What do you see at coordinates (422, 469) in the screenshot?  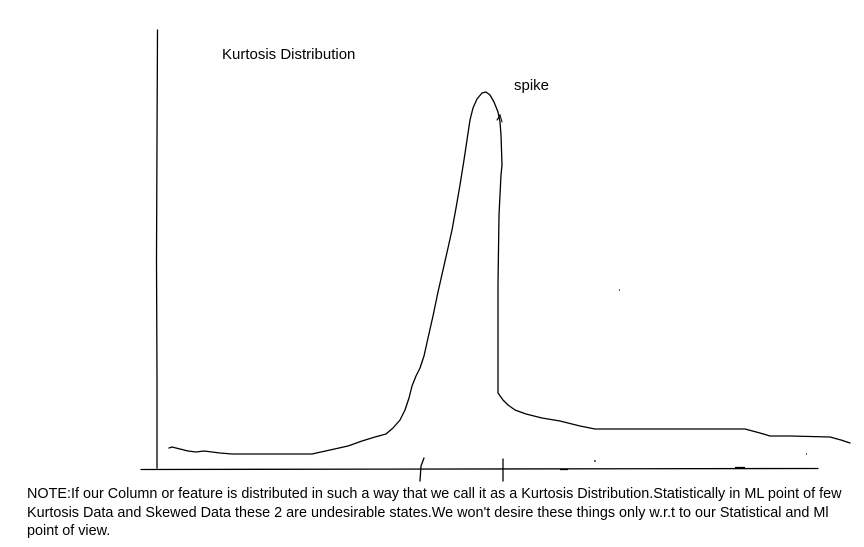 I see `axis-tick-left` at bounding box center [422, 469].